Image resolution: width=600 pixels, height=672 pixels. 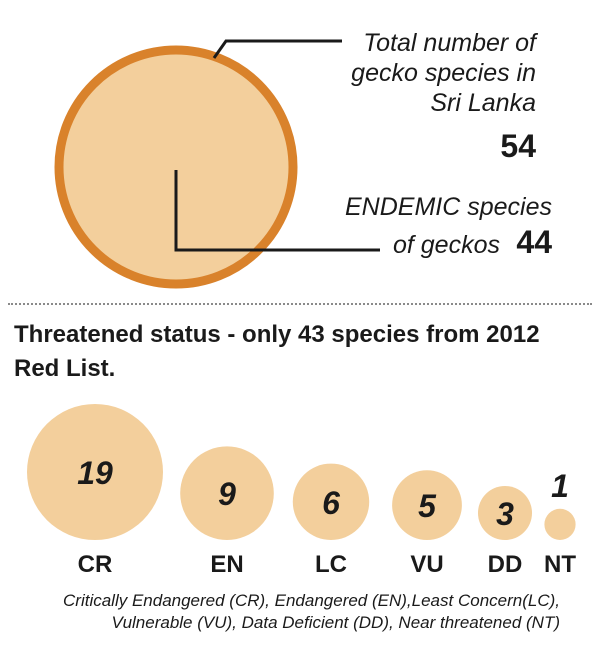 I want to click on bubble-cr, so click(x=95, y=472).